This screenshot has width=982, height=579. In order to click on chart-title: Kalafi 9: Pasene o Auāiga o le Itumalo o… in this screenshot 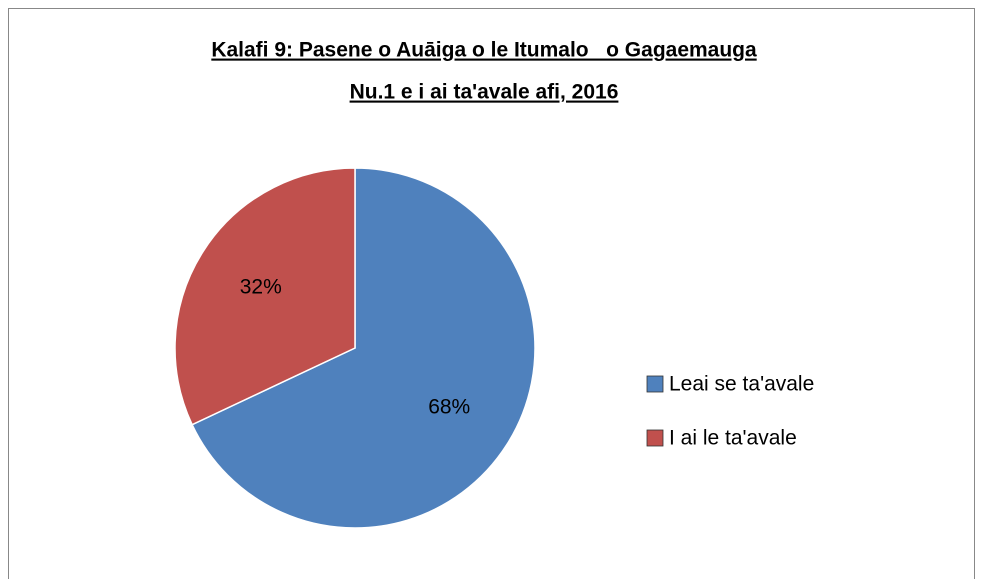, I will do `click(484, 50)`.